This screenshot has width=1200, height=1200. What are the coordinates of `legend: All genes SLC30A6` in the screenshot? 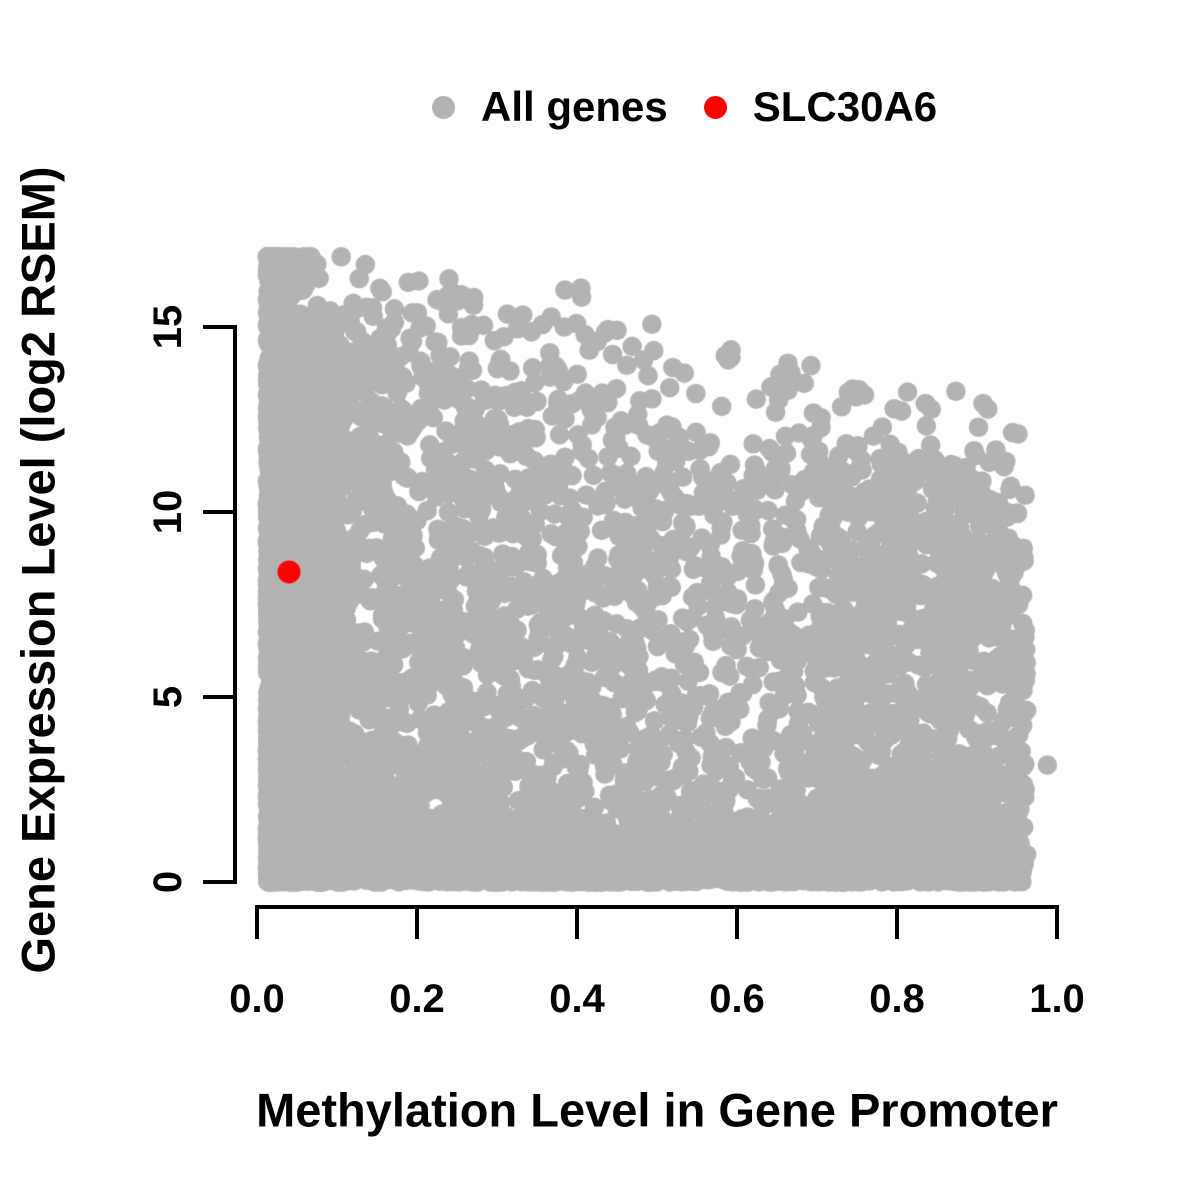 It's located at (684, 107).